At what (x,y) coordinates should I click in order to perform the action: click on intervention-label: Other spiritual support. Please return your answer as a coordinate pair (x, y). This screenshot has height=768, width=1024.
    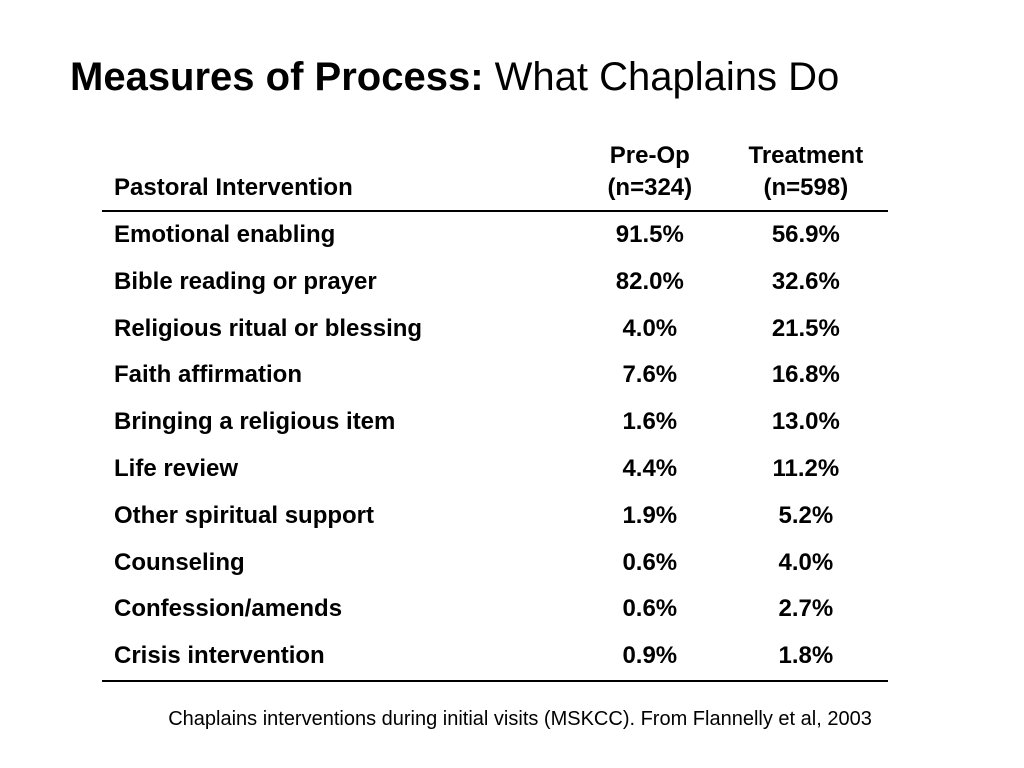
    Looking at the image, I should click on (244, 515).